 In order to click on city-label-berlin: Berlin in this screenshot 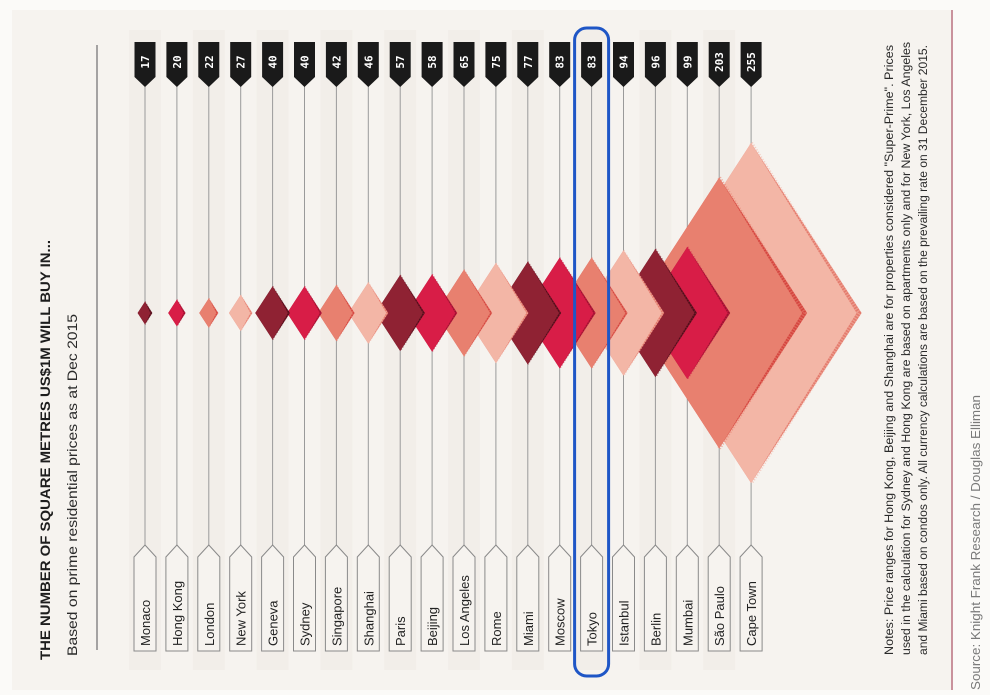, I will do `click(655, 598)`.